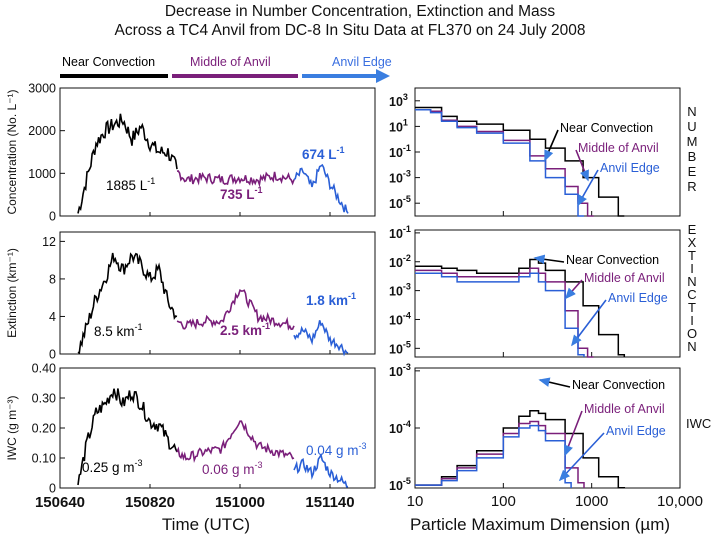 Image resolution: width=720 pixels, height=540 pixels. I want to click on ytick-label: 10¹, so click(398, 125).